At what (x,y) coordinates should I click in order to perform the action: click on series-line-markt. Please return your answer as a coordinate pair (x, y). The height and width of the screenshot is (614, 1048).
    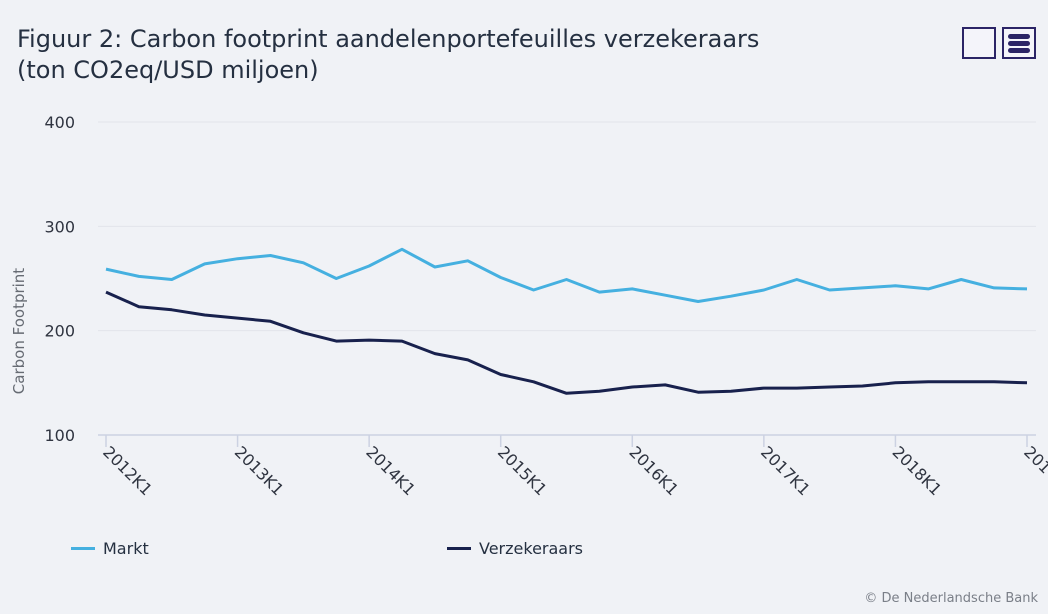
    Looking at the image, I should click on (566, 275).